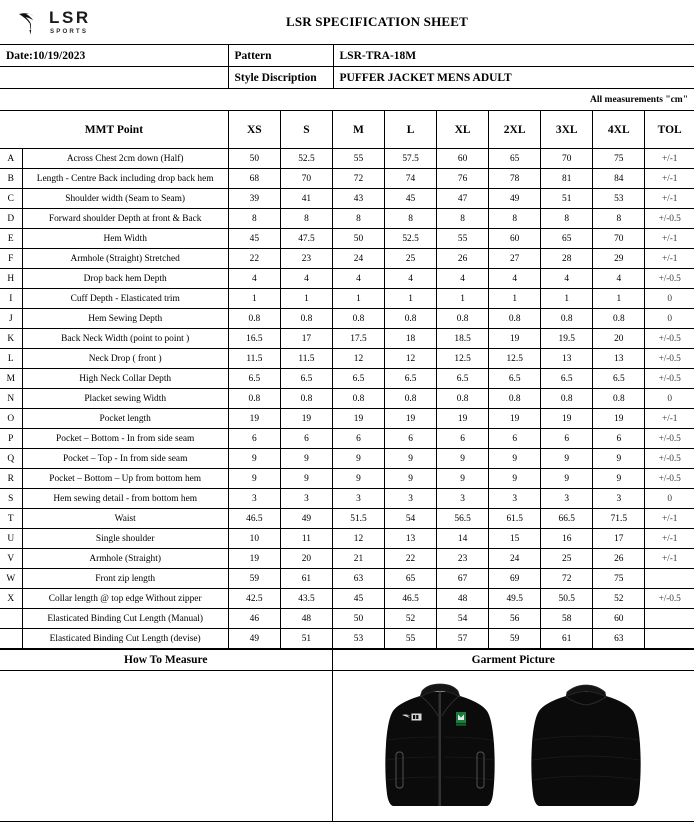  Describe the element at coordinates (11, 298) in the screenshot. I see `row-code: I` at that location.